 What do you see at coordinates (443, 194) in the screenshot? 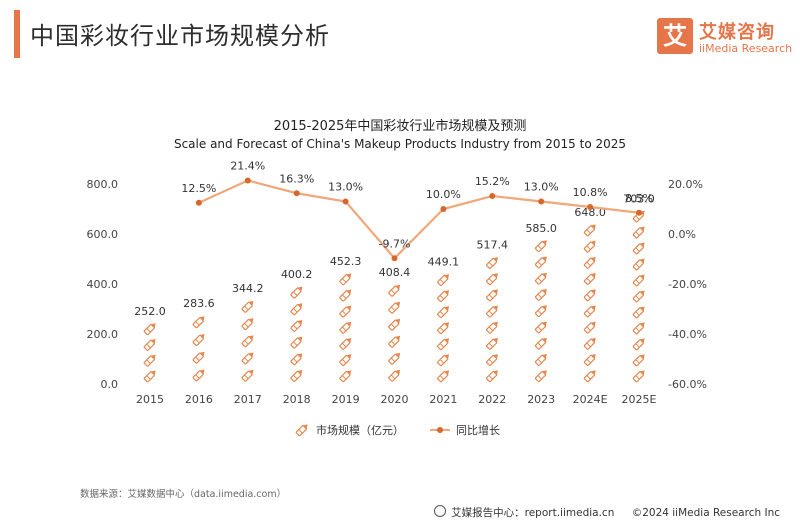
I see `growth-value-label: 10.0%` at bounding box center [443, 194].